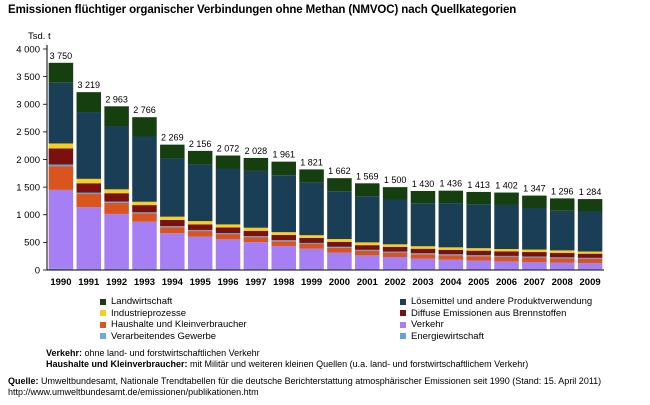  What do you see at coordinates (489, 313) in the screenshot?
I see `legend-label: Diffuse Emissionen aus Brennstoffen` at bounding box center [489, 313].